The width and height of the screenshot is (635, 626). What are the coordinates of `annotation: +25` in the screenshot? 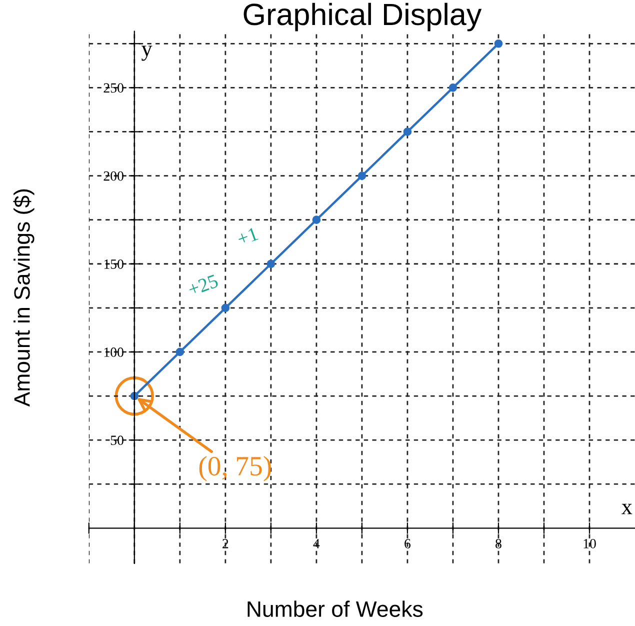 It's located at (203, 285).